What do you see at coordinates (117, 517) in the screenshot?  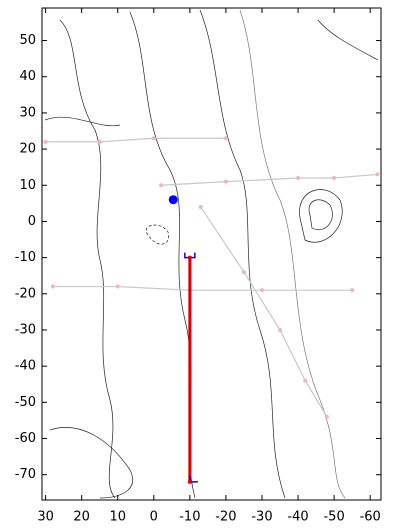 I see `x-tick-label: 10` at bounding box center [117, 517].